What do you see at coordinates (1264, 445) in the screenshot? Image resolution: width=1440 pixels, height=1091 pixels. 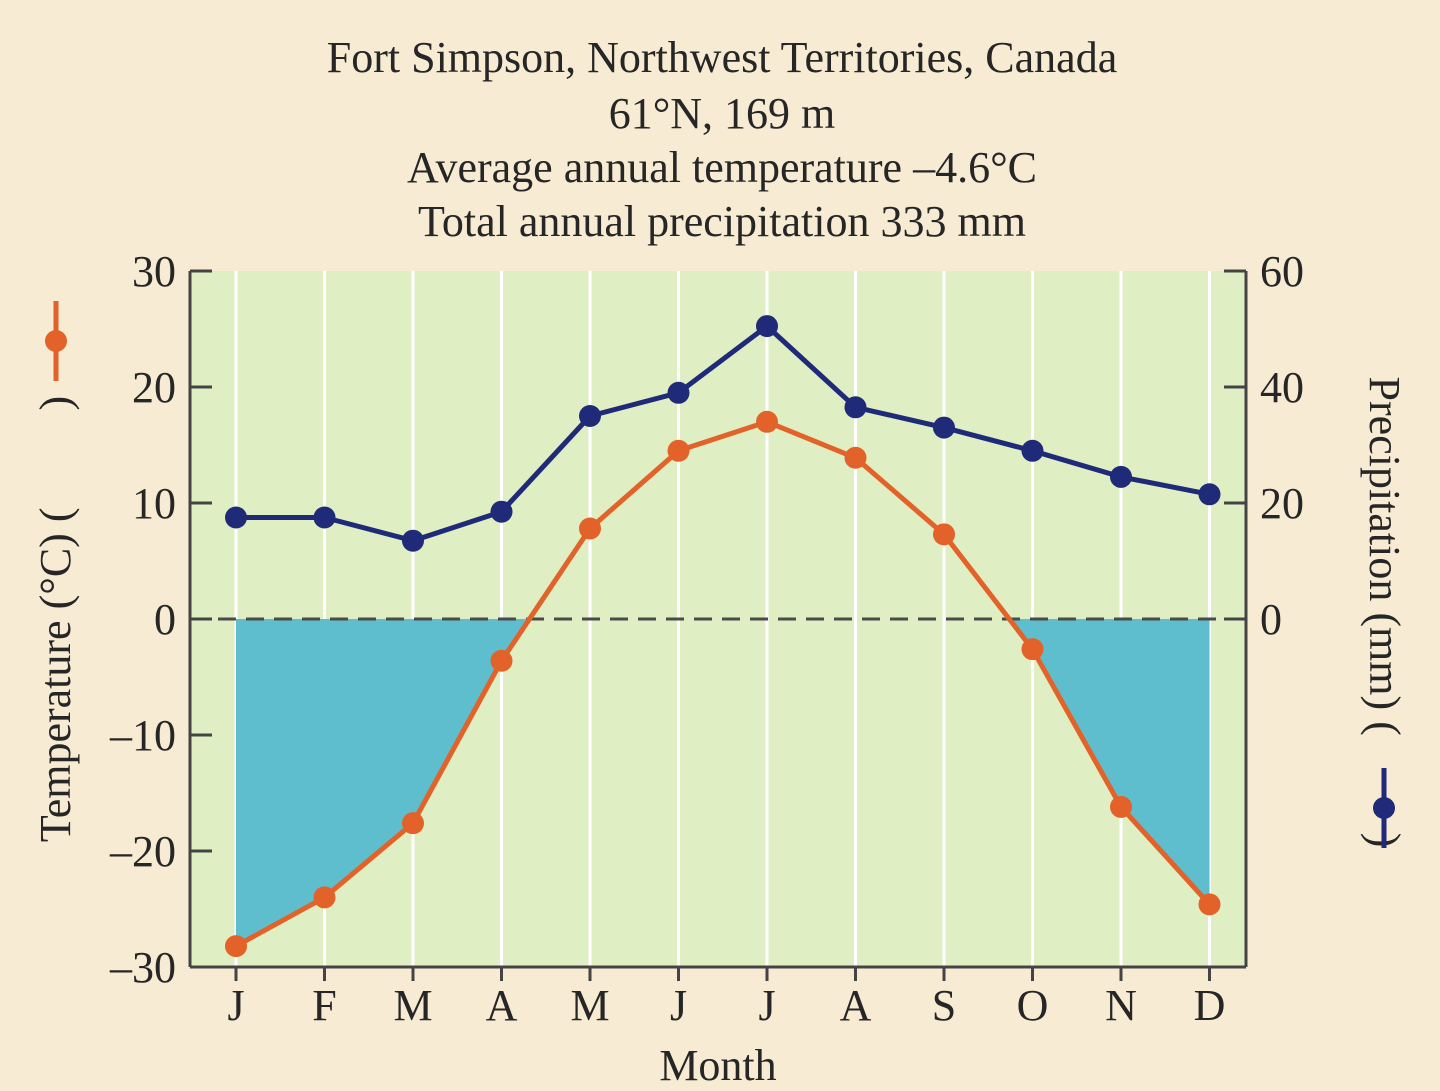 I see `right-axis-ticks: 60 40 20 0` at bounding box center [1264, 445].